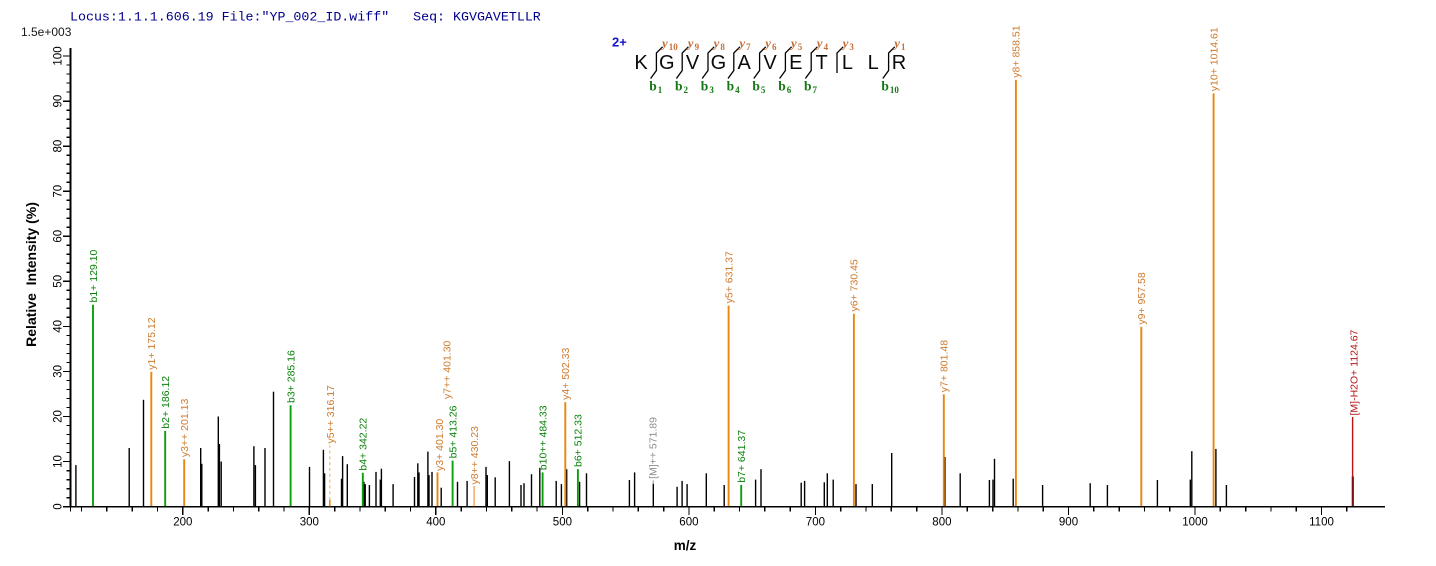  What do you see at coordinates (654, 448) in the screenshot?
I see `svg-text: [M]++ 571.89` at bounding box center [654, 448].